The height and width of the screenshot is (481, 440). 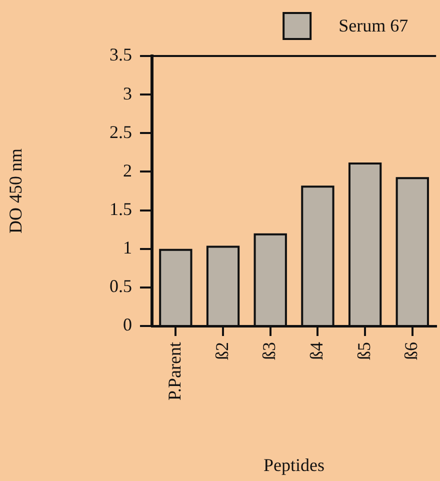 I want to click on y-tick-label: 1.5, so click(x=121, y=209).